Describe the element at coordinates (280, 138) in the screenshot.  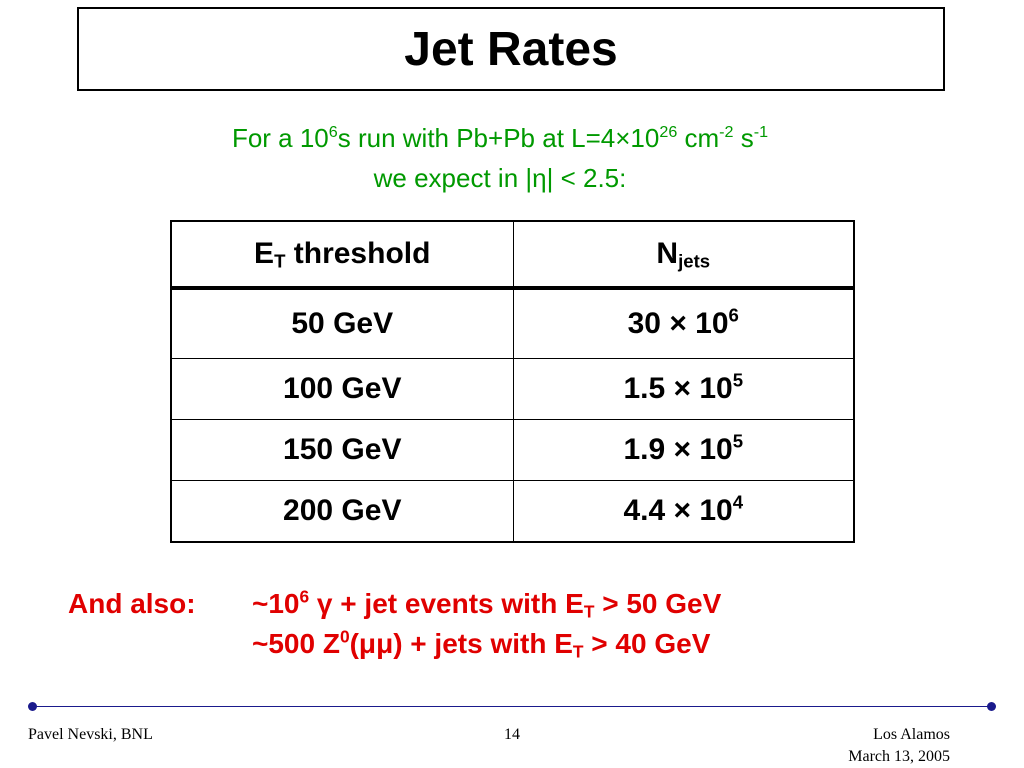
I see `intro-part: For a 10` at that location.